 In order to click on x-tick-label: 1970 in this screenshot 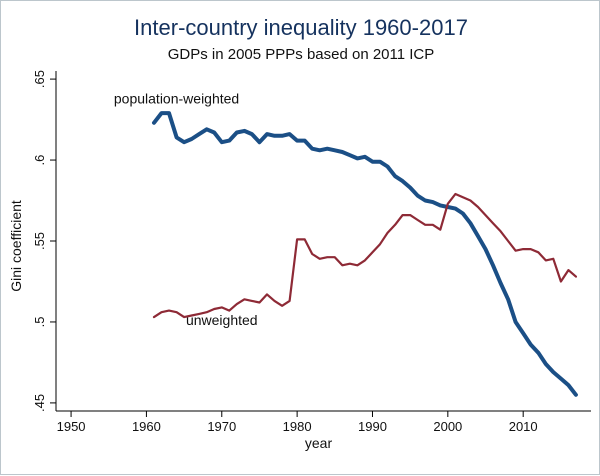, I will do `click(221, 426)`.